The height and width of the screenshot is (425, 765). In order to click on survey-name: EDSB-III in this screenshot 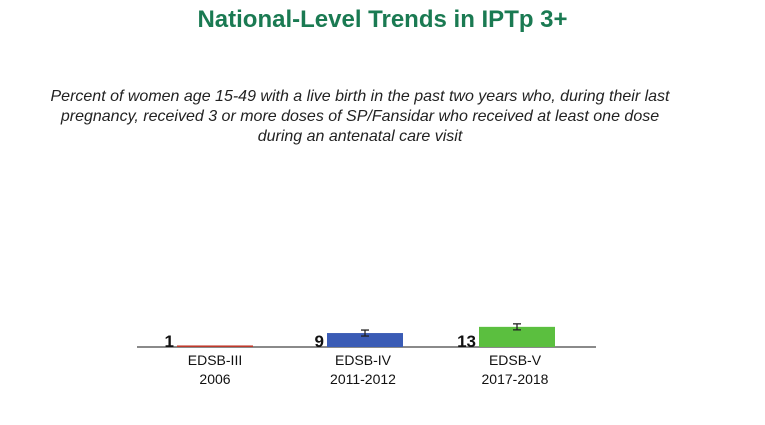, I will do `click(215, 360)`.